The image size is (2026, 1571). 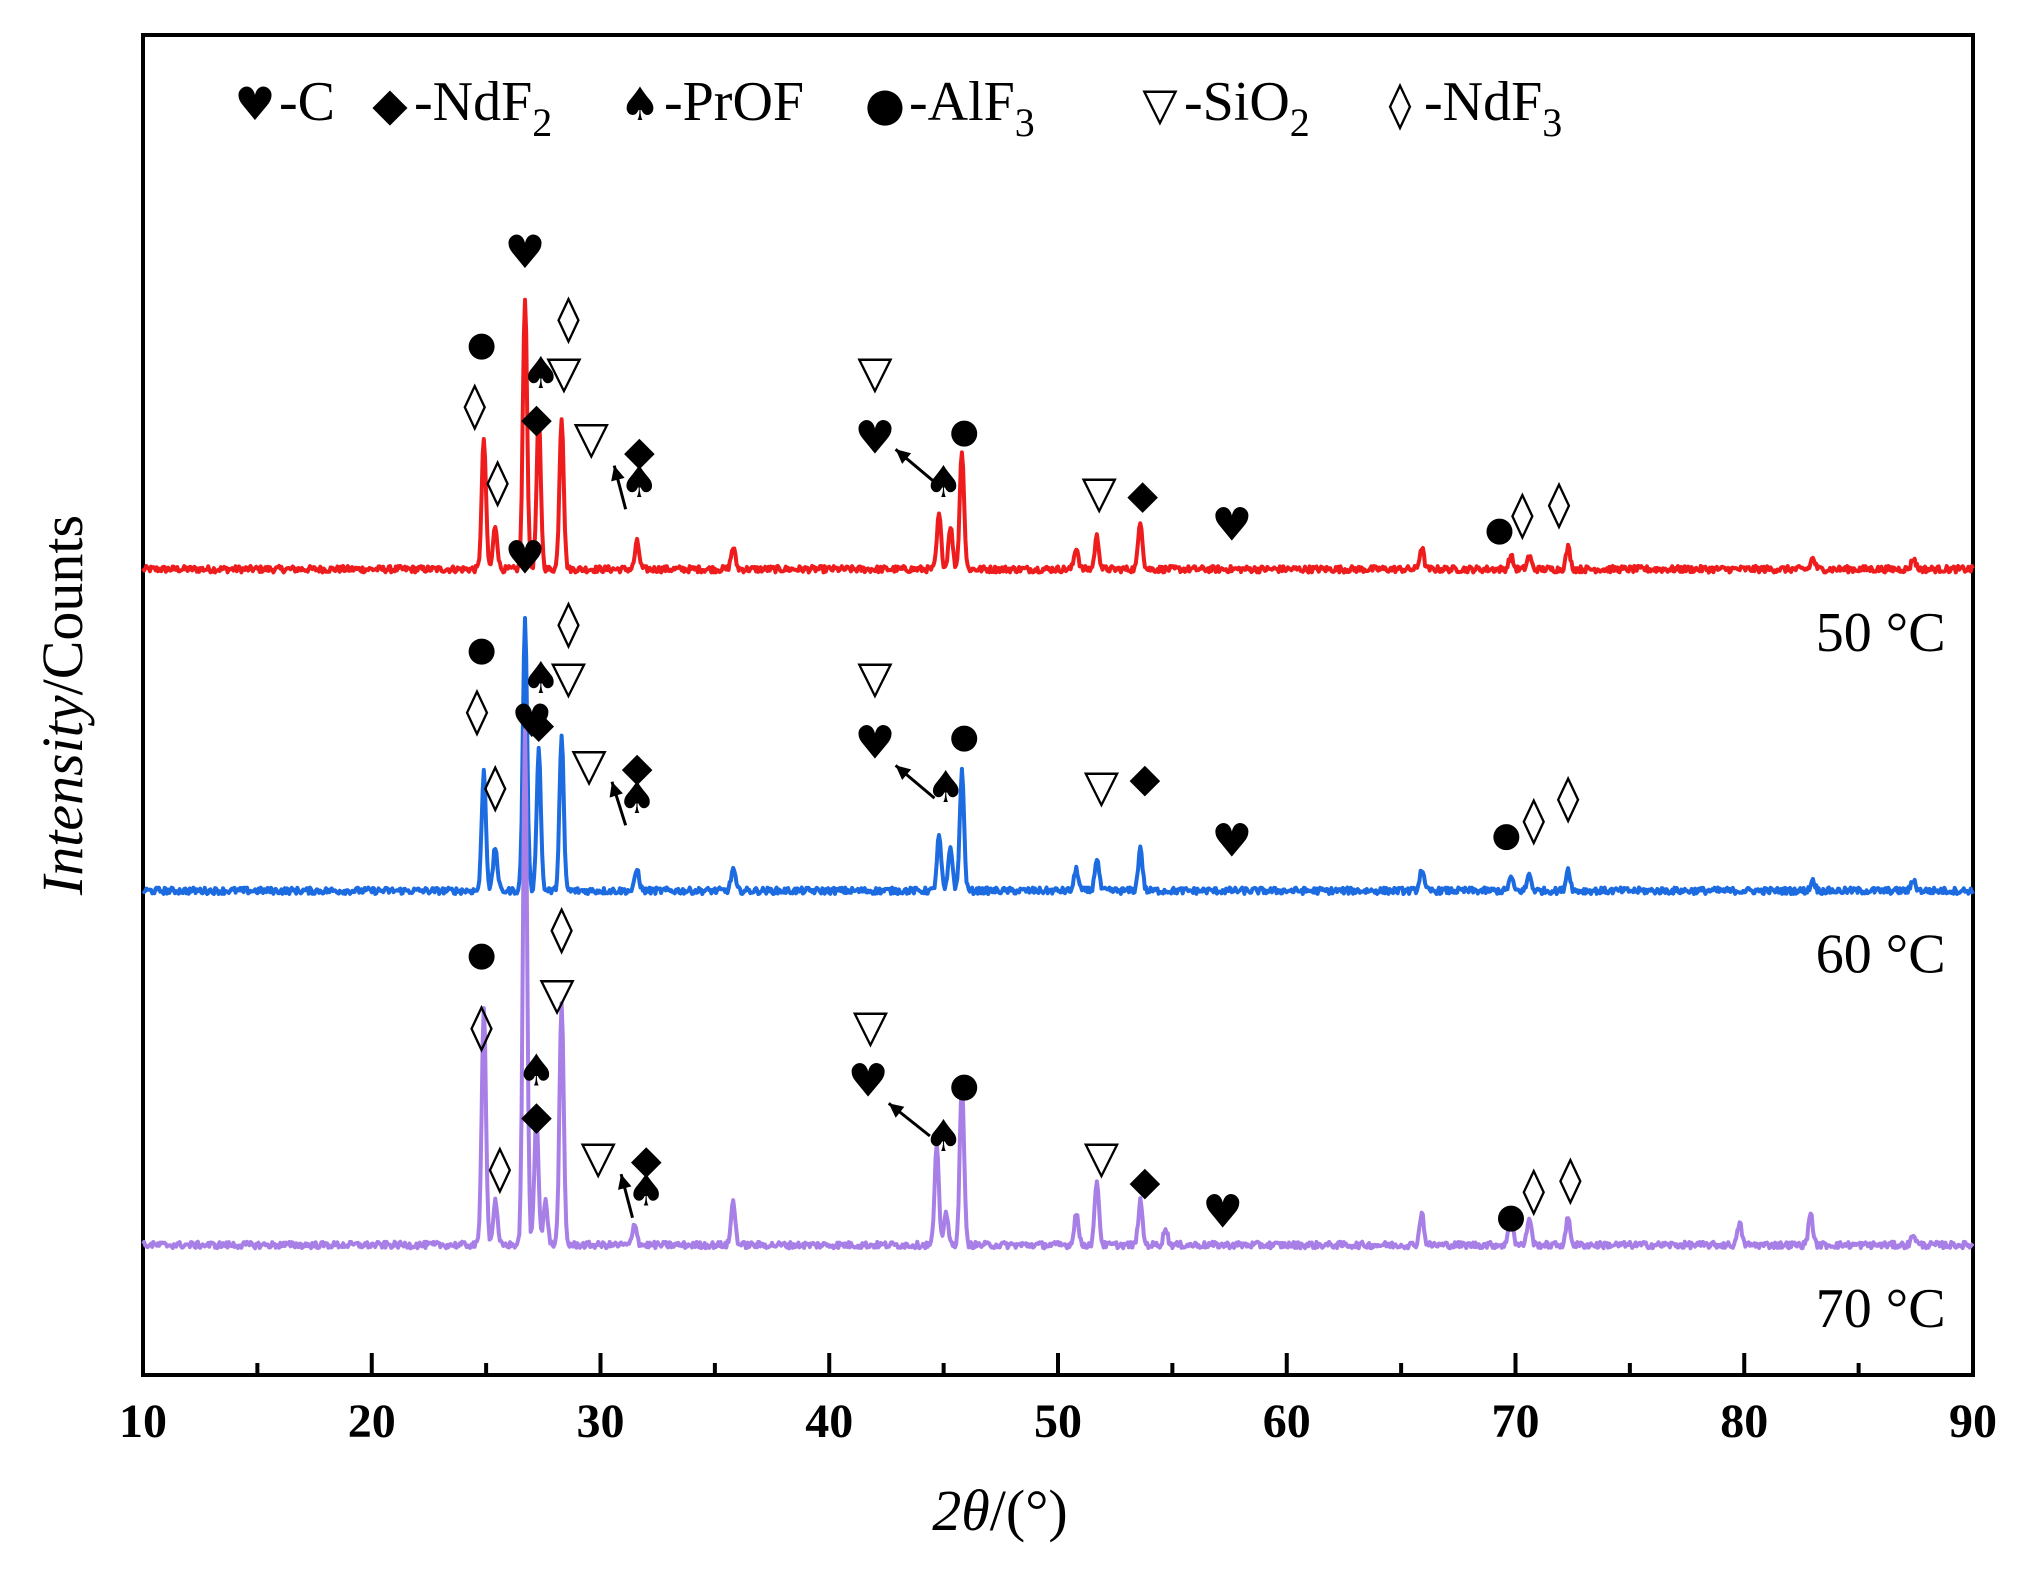 What do you see at coordinates (1029, 1510) in the screenshot?
I see `x-axis-label-unit: /(°)` at bounding box center [1029, 1510].